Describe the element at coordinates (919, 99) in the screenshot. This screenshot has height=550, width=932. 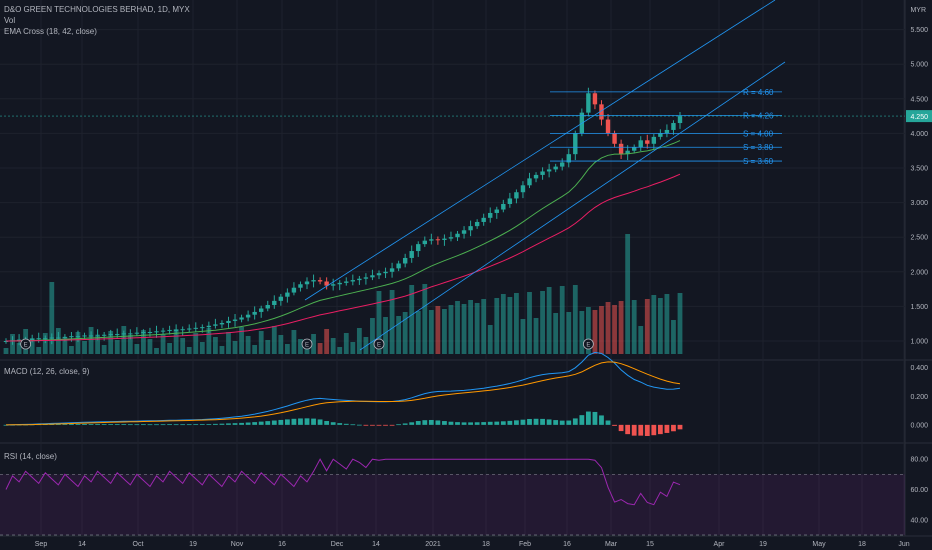
I see `y-tick-label: 4.500` at that location.